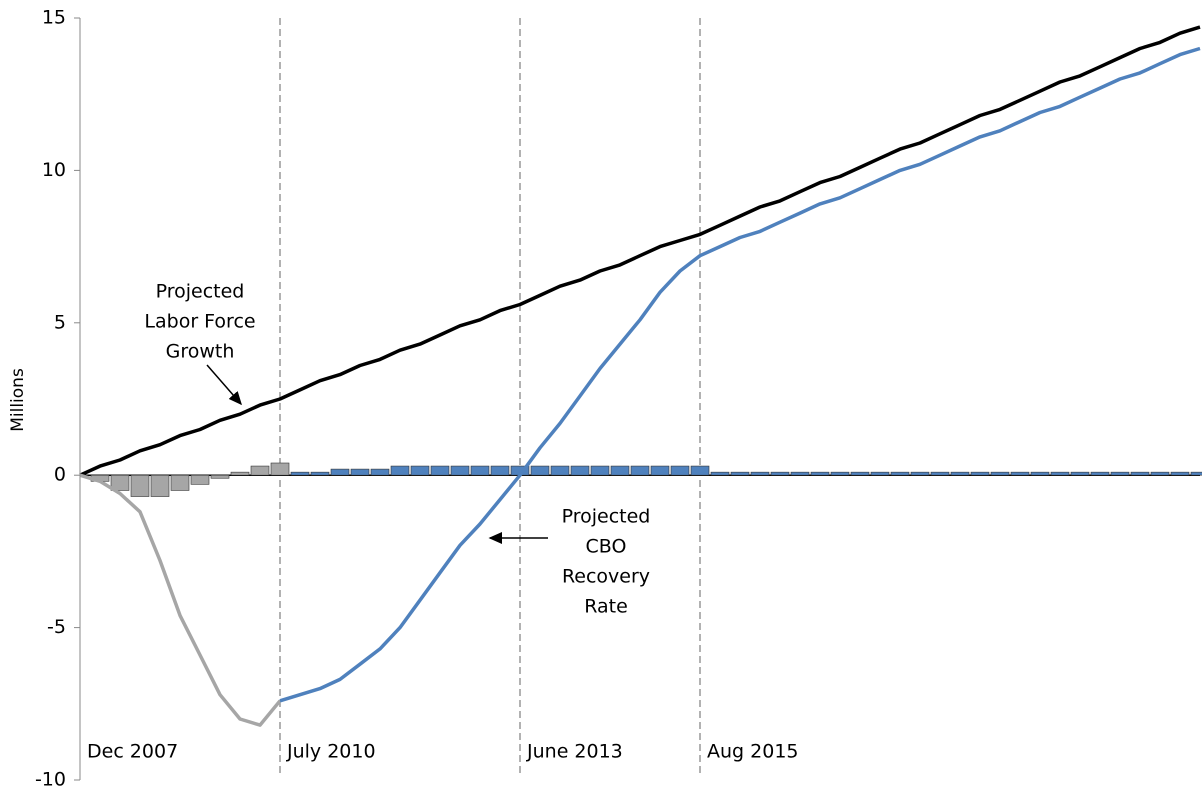 Image resolution: width=1202 pixels, height=790 pixels. Describe the element at coordinates (54, 170) in the screenshot. I see `y-tick-label: 10` at that location.